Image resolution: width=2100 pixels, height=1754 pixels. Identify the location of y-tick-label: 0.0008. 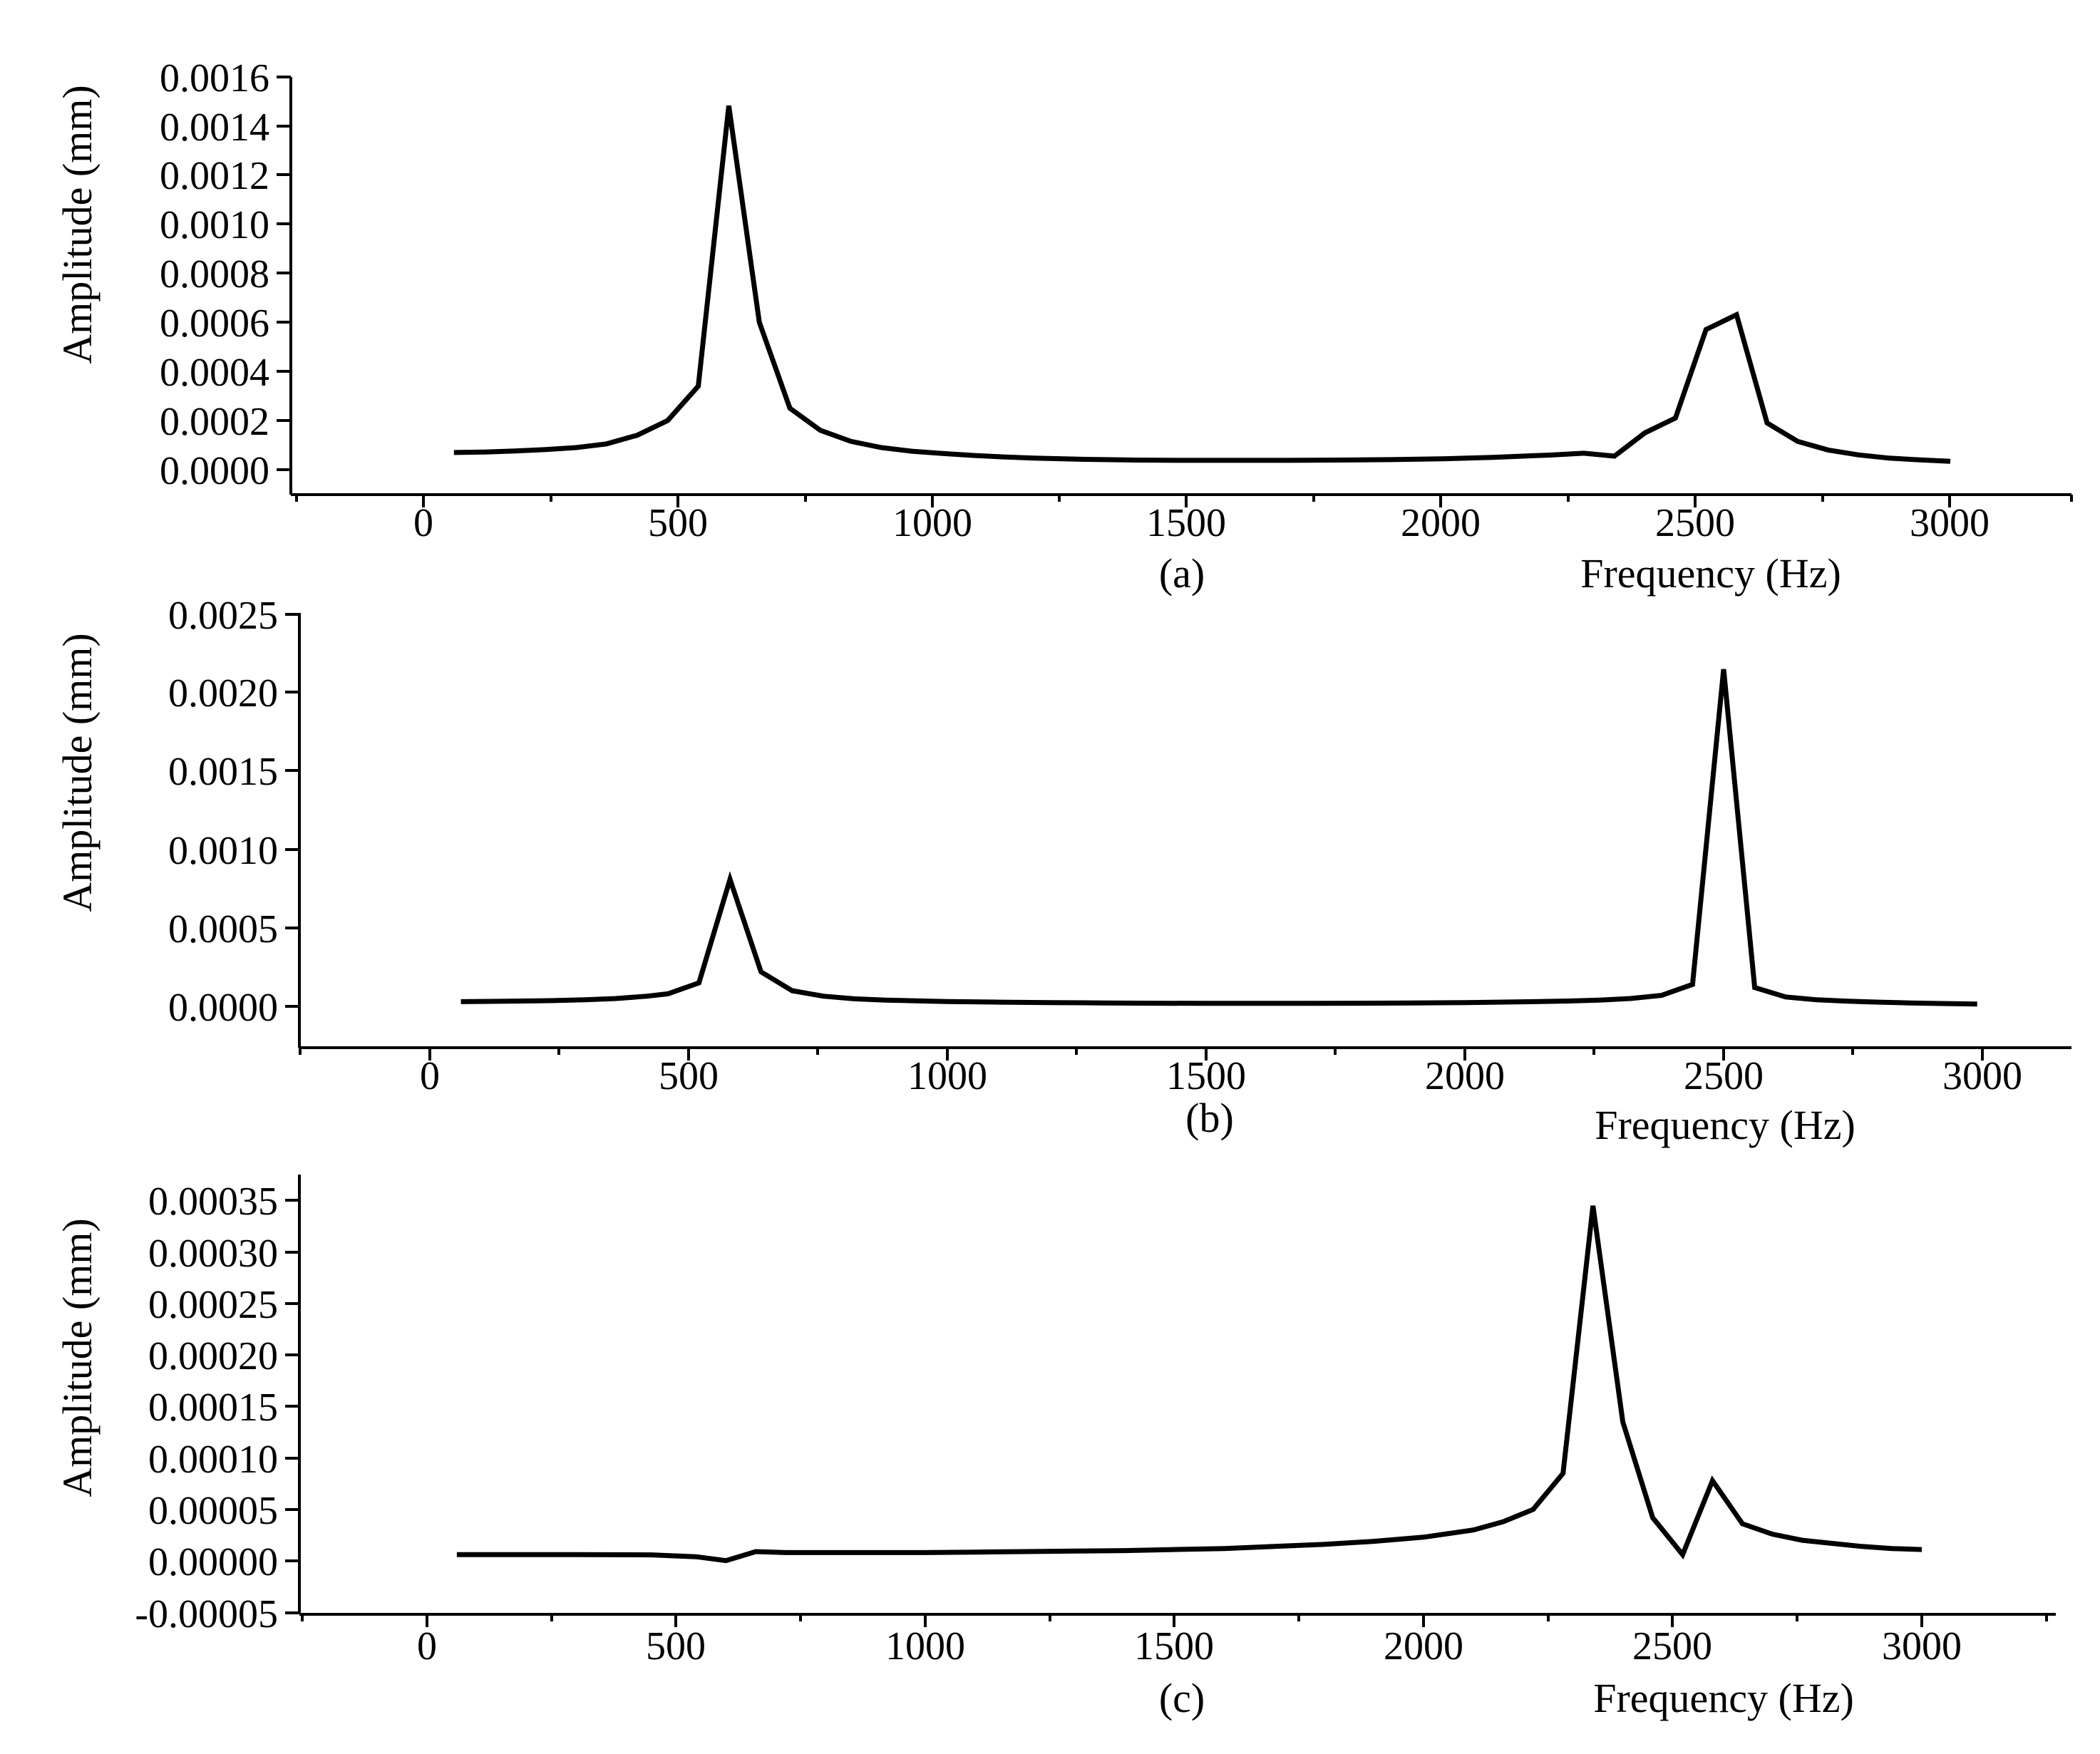
(214, 274).